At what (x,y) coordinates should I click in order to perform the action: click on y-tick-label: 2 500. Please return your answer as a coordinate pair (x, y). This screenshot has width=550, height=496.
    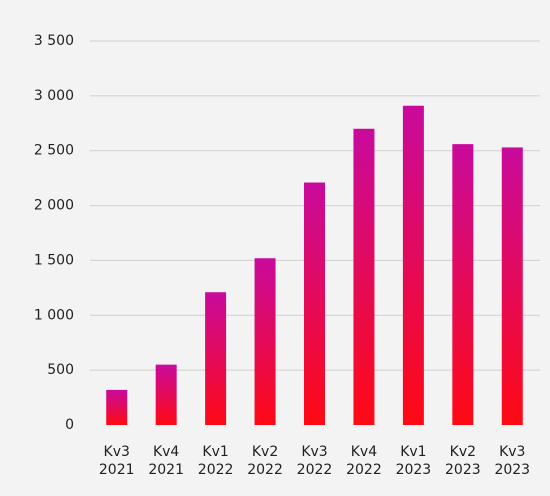
    Looking at the image, I should click on (54, 151).